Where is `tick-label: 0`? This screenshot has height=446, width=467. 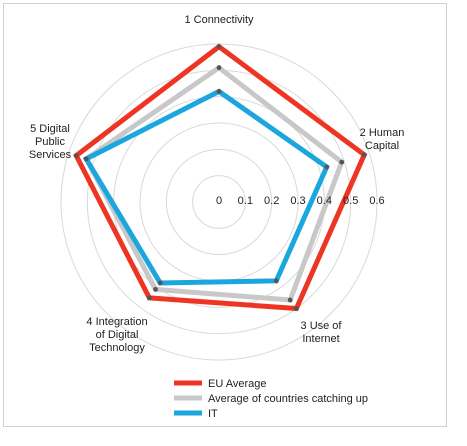
tick-label: 0 is located at coordinates (219, 201).